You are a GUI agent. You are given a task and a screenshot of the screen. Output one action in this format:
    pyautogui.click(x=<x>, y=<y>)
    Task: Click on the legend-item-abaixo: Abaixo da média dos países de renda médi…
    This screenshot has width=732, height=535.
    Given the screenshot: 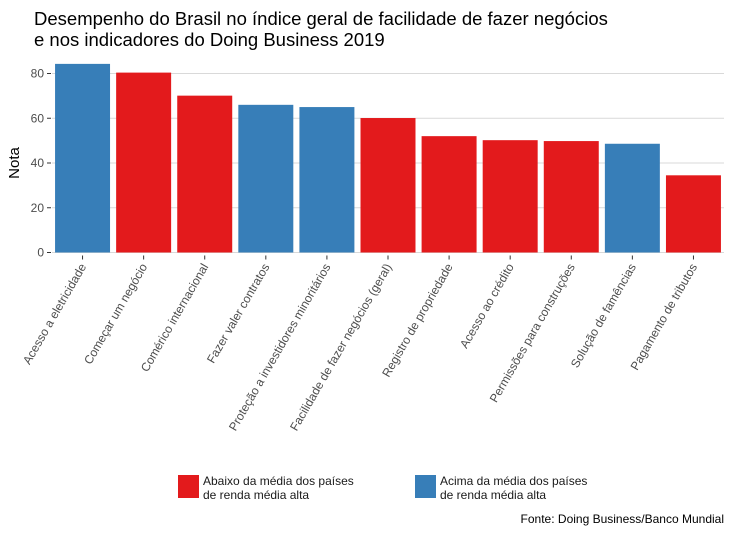 What is the action you would take?
    pyautogui.click(x=285, y=488)
    